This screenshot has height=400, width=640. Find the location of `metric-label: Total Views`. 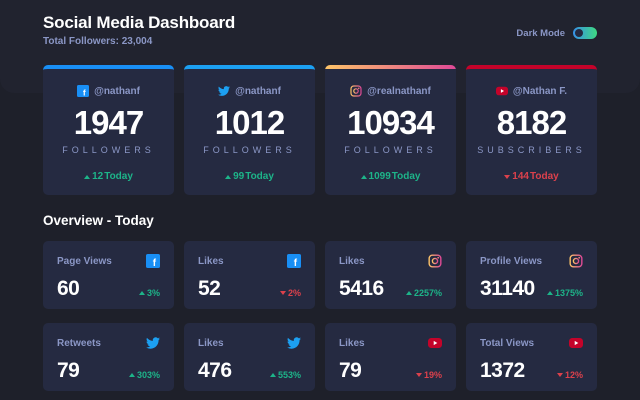

metric-label: Total Views is located at coordinates (507, 343).